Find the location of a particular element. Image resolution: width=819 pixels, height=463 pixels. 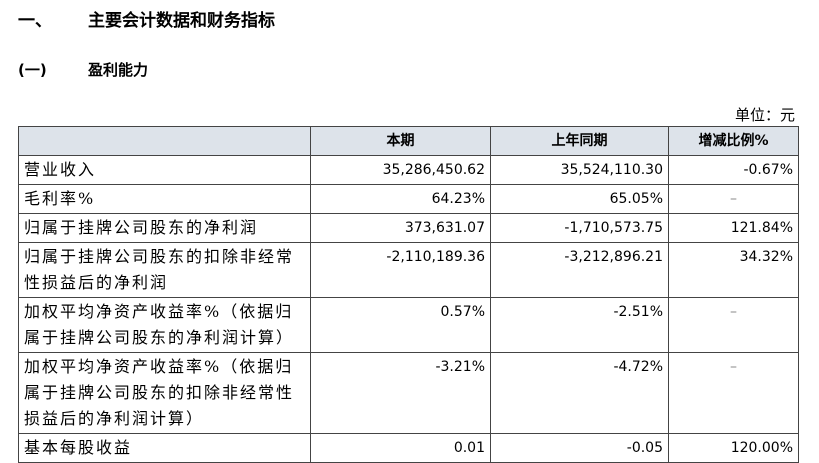

column-header: 上年同期 is located at coordinates (579, 141).